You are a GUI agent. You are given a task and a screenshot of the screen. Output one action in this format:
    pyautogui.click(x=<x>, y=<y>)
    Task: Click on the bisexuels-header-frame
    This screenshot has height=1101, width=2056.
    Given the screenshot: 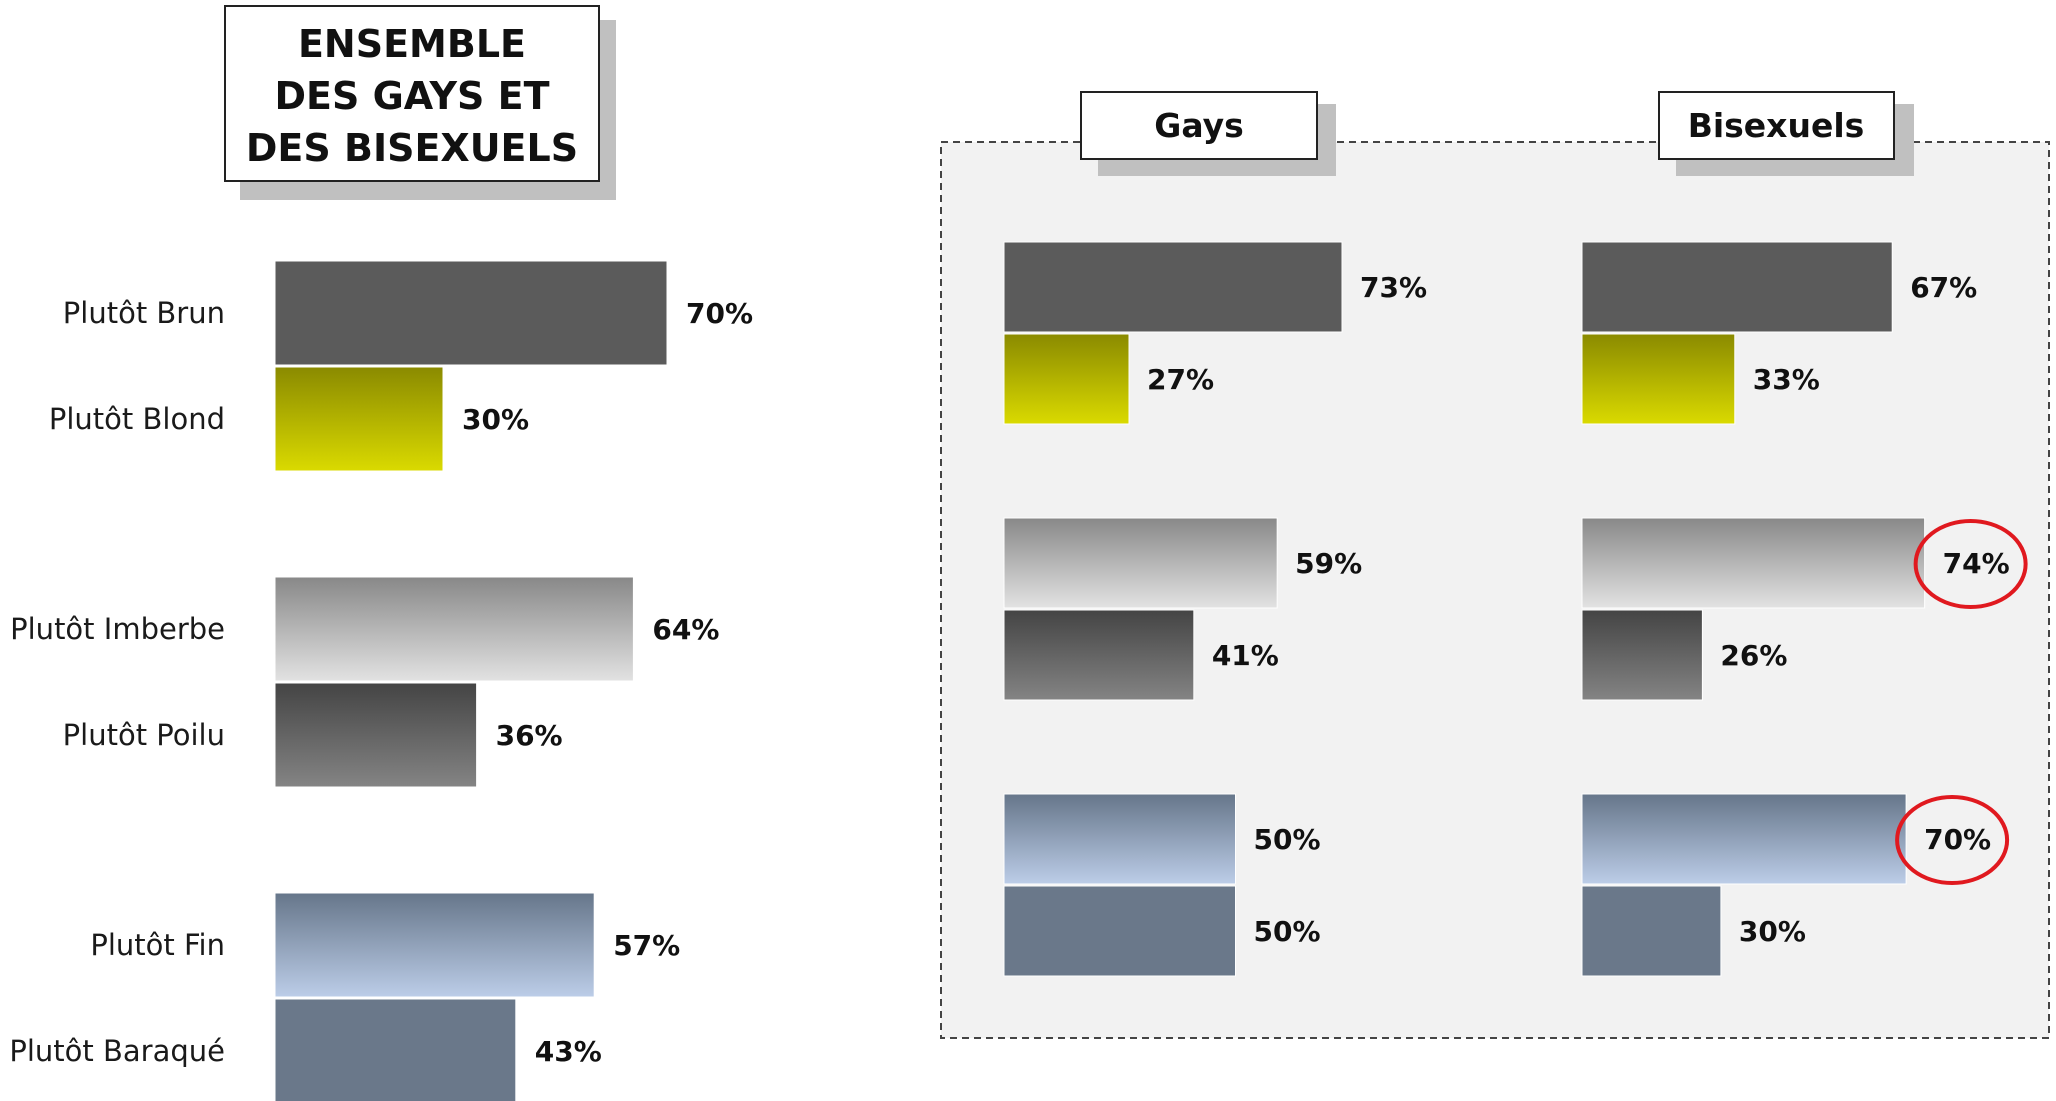 What is the action you would take?
    pyautogui.click(x=1776, y=125)
    